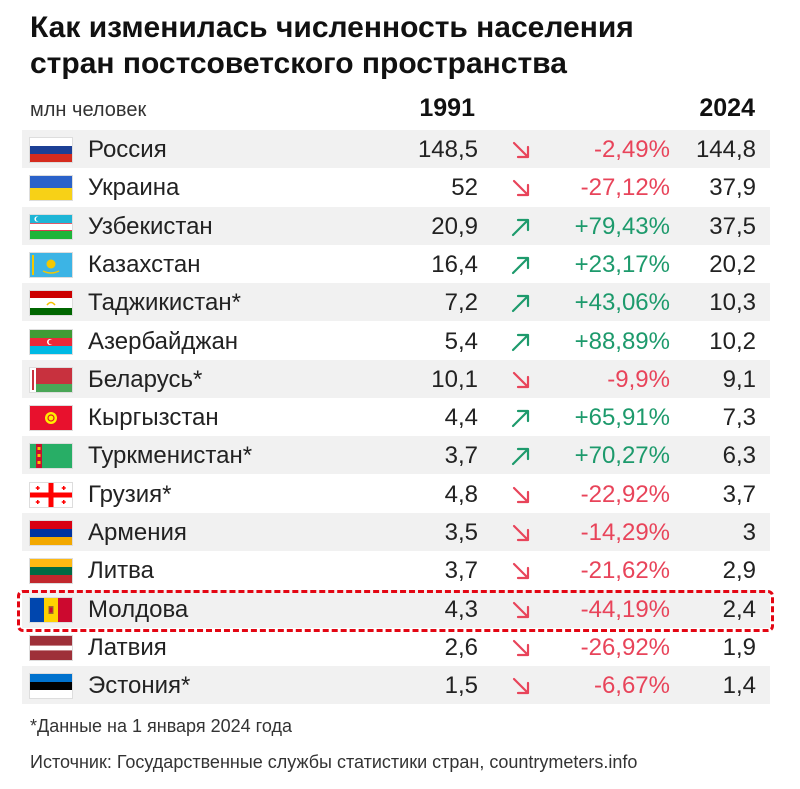  I want to click on column-header-2024: 2024, so click(727, 108).